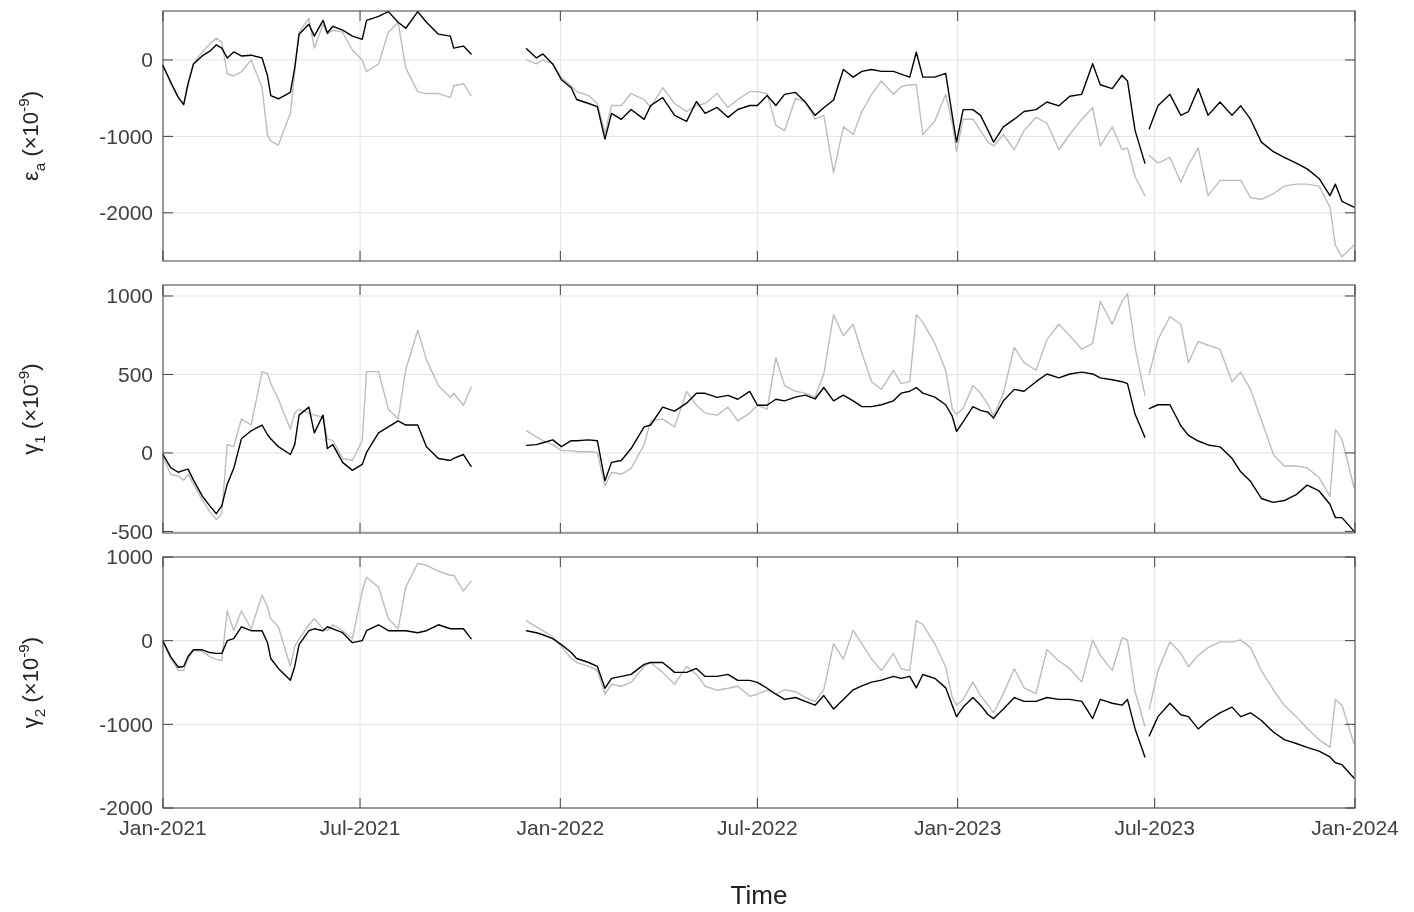  Describe the element at coordinates (1154, 827) in the screenshot. I see `x-tick-label: Jul-2023` at that location.